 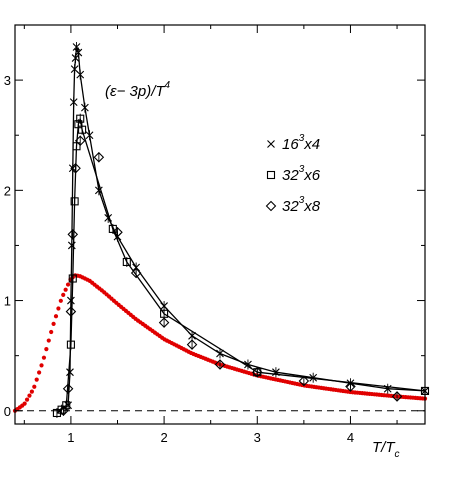 What do you see at coordinates (7, 80) in the screenshot?
I see `y-tick-label: 3` at bounding box center [7, 80].